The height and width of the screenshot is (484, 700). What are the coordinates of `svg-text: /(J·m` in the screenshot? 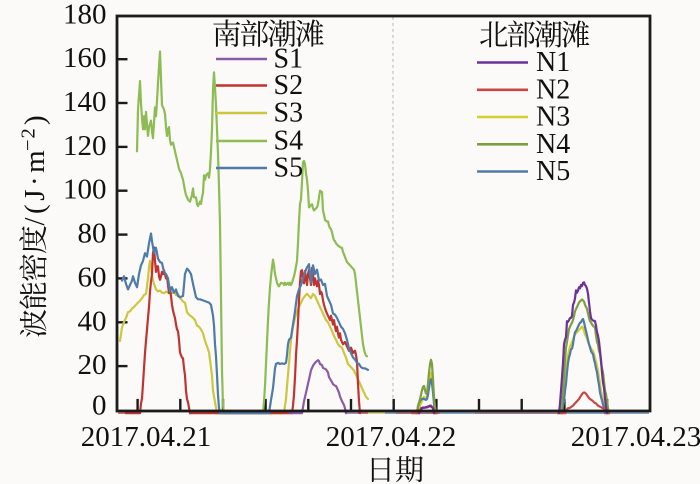 It's located at (35, 186).